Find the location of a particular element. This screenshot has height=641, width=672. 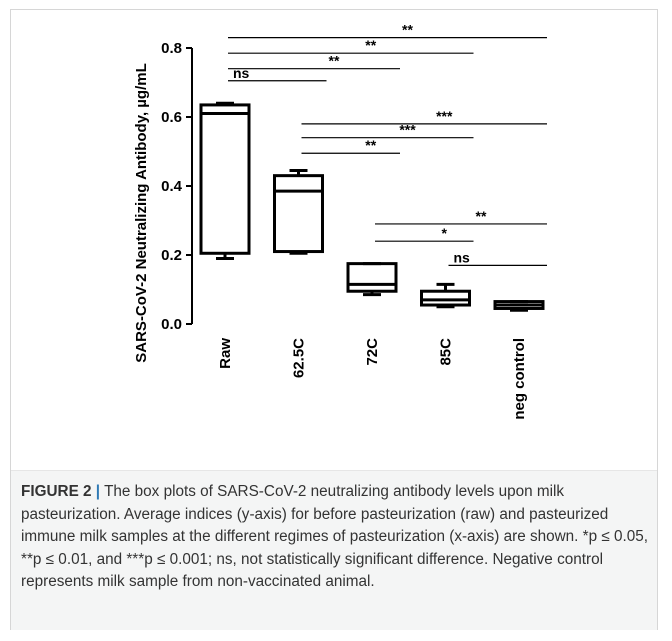

x-tick-label: Raw is located at coordinates (225, 353).